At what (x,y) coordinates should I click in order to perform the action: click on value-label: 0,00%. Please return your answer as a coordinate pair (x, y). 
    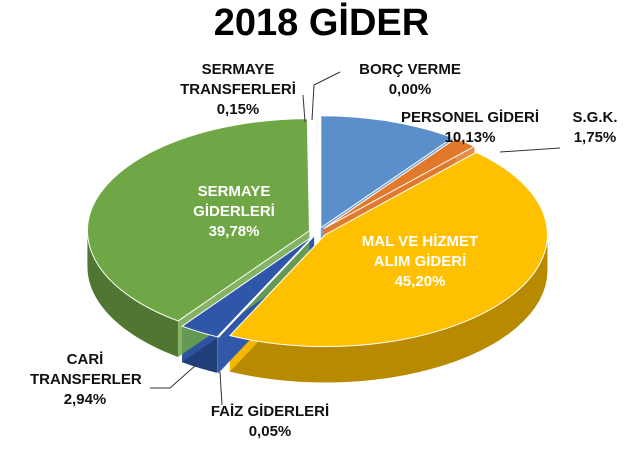
    Looking at the image, I should click on (410, 89).